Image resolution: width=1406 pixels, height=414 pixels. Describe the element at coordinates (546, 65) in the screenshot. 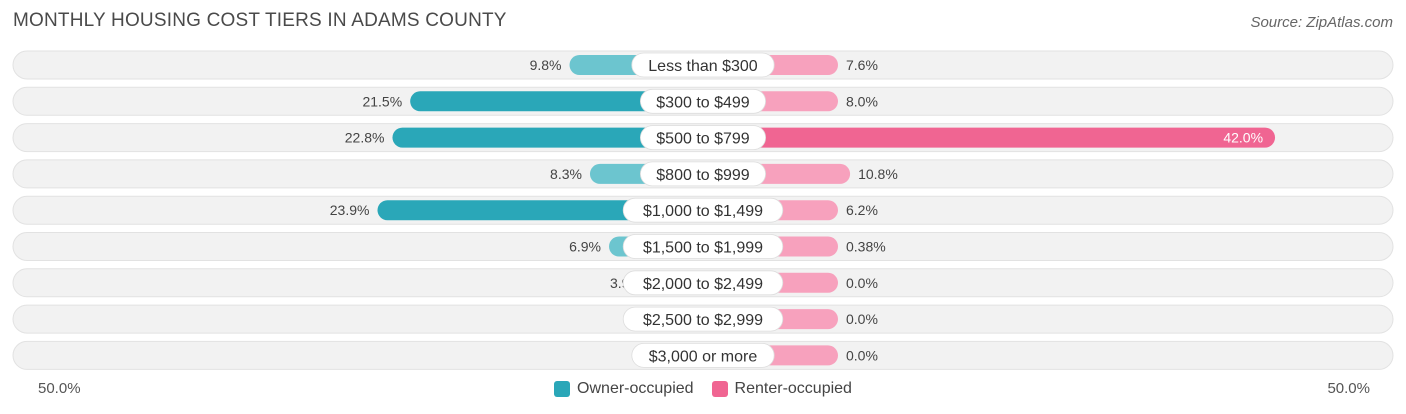

I see `value-label-owner: 9.8%` at that location.